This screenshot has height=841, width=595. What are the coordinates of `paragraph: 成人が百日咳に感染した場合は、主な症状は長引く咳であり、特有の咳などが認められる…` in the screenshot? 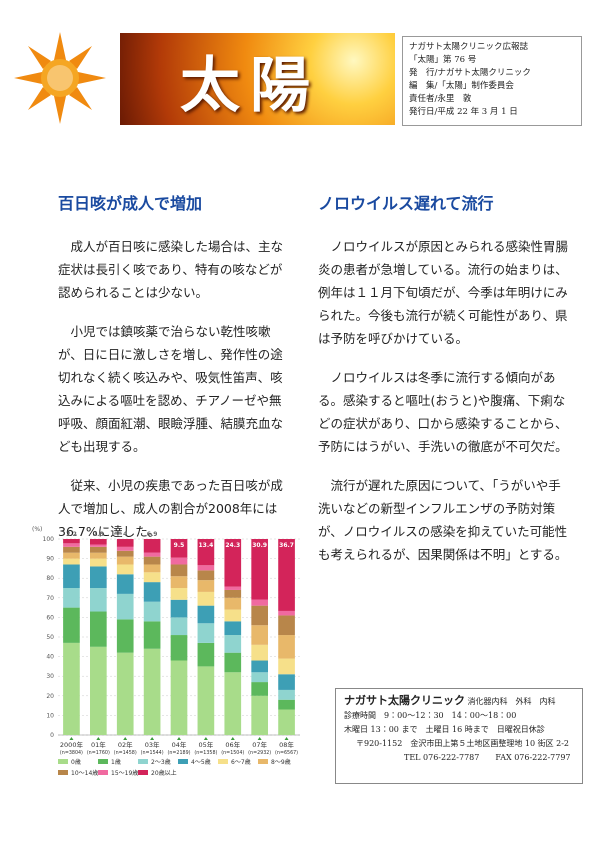 It's located at (171, 269).